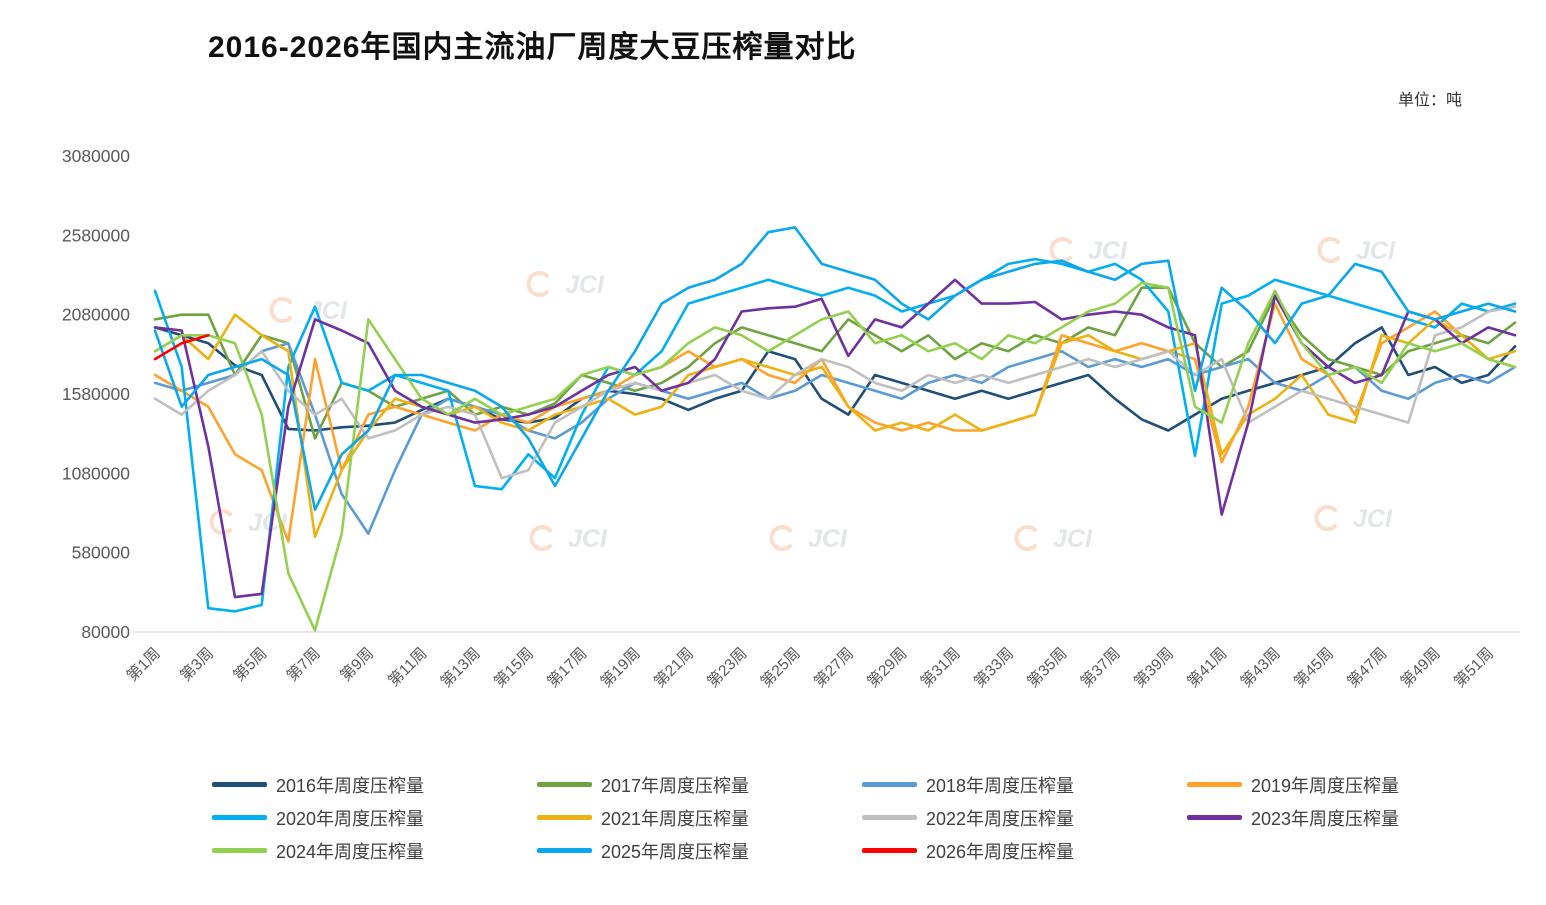  Describe the element at coordinates (620, 667) in the screenshot. I see `x-axis-tick-label: 第19周` at that location.